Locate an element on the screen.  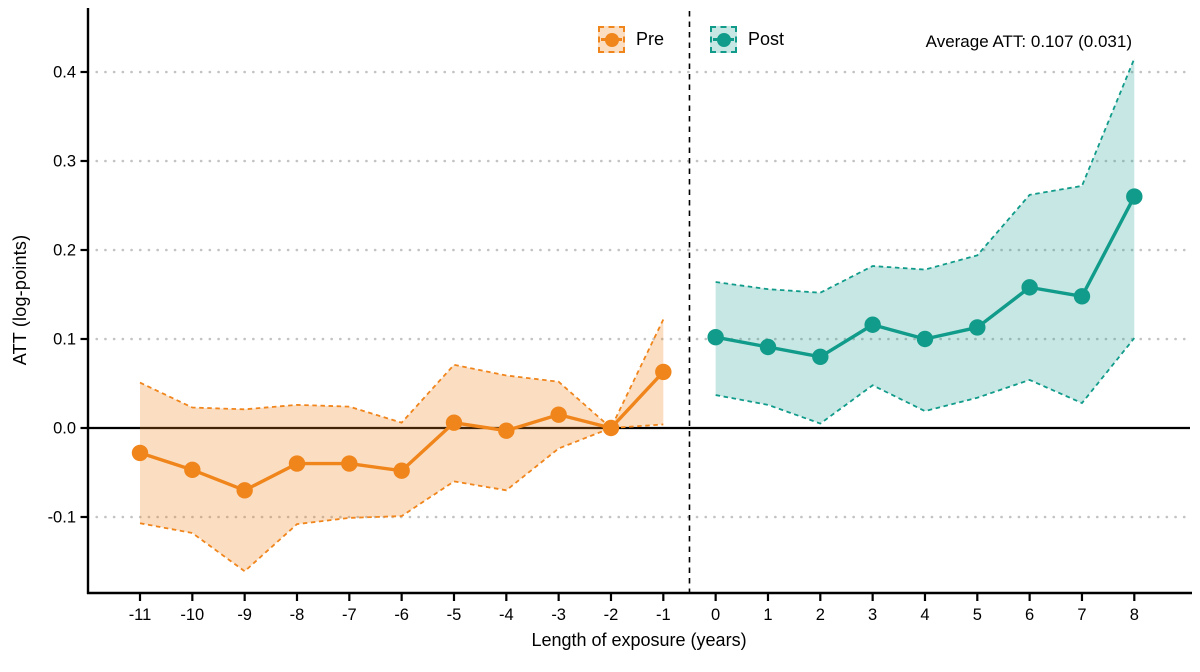
x-tick-label: -6 is located at coordinates (401, 615).